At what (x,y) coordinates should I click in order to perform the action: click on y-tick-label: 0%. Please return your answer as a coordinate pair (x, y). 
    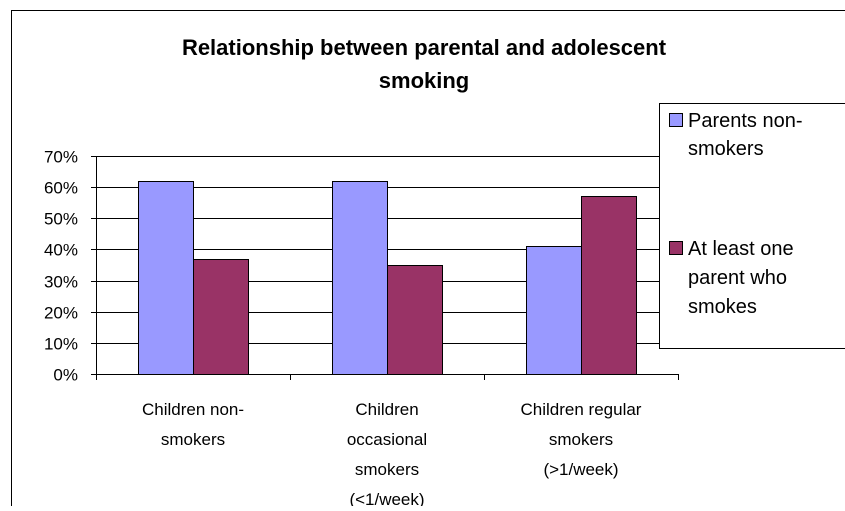
    Looking at the image, I should click on (65, 375).